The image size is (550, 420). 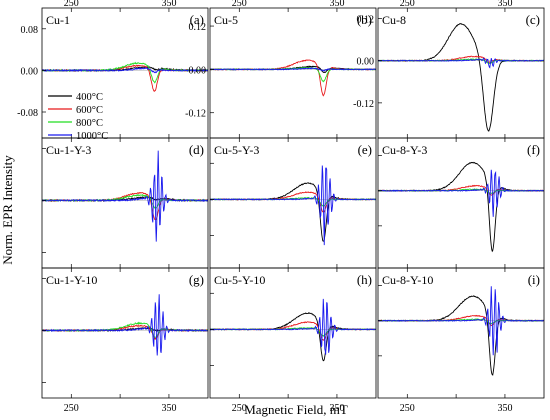 I want to click on panel-tag: (g), so click(x=196, y=279).